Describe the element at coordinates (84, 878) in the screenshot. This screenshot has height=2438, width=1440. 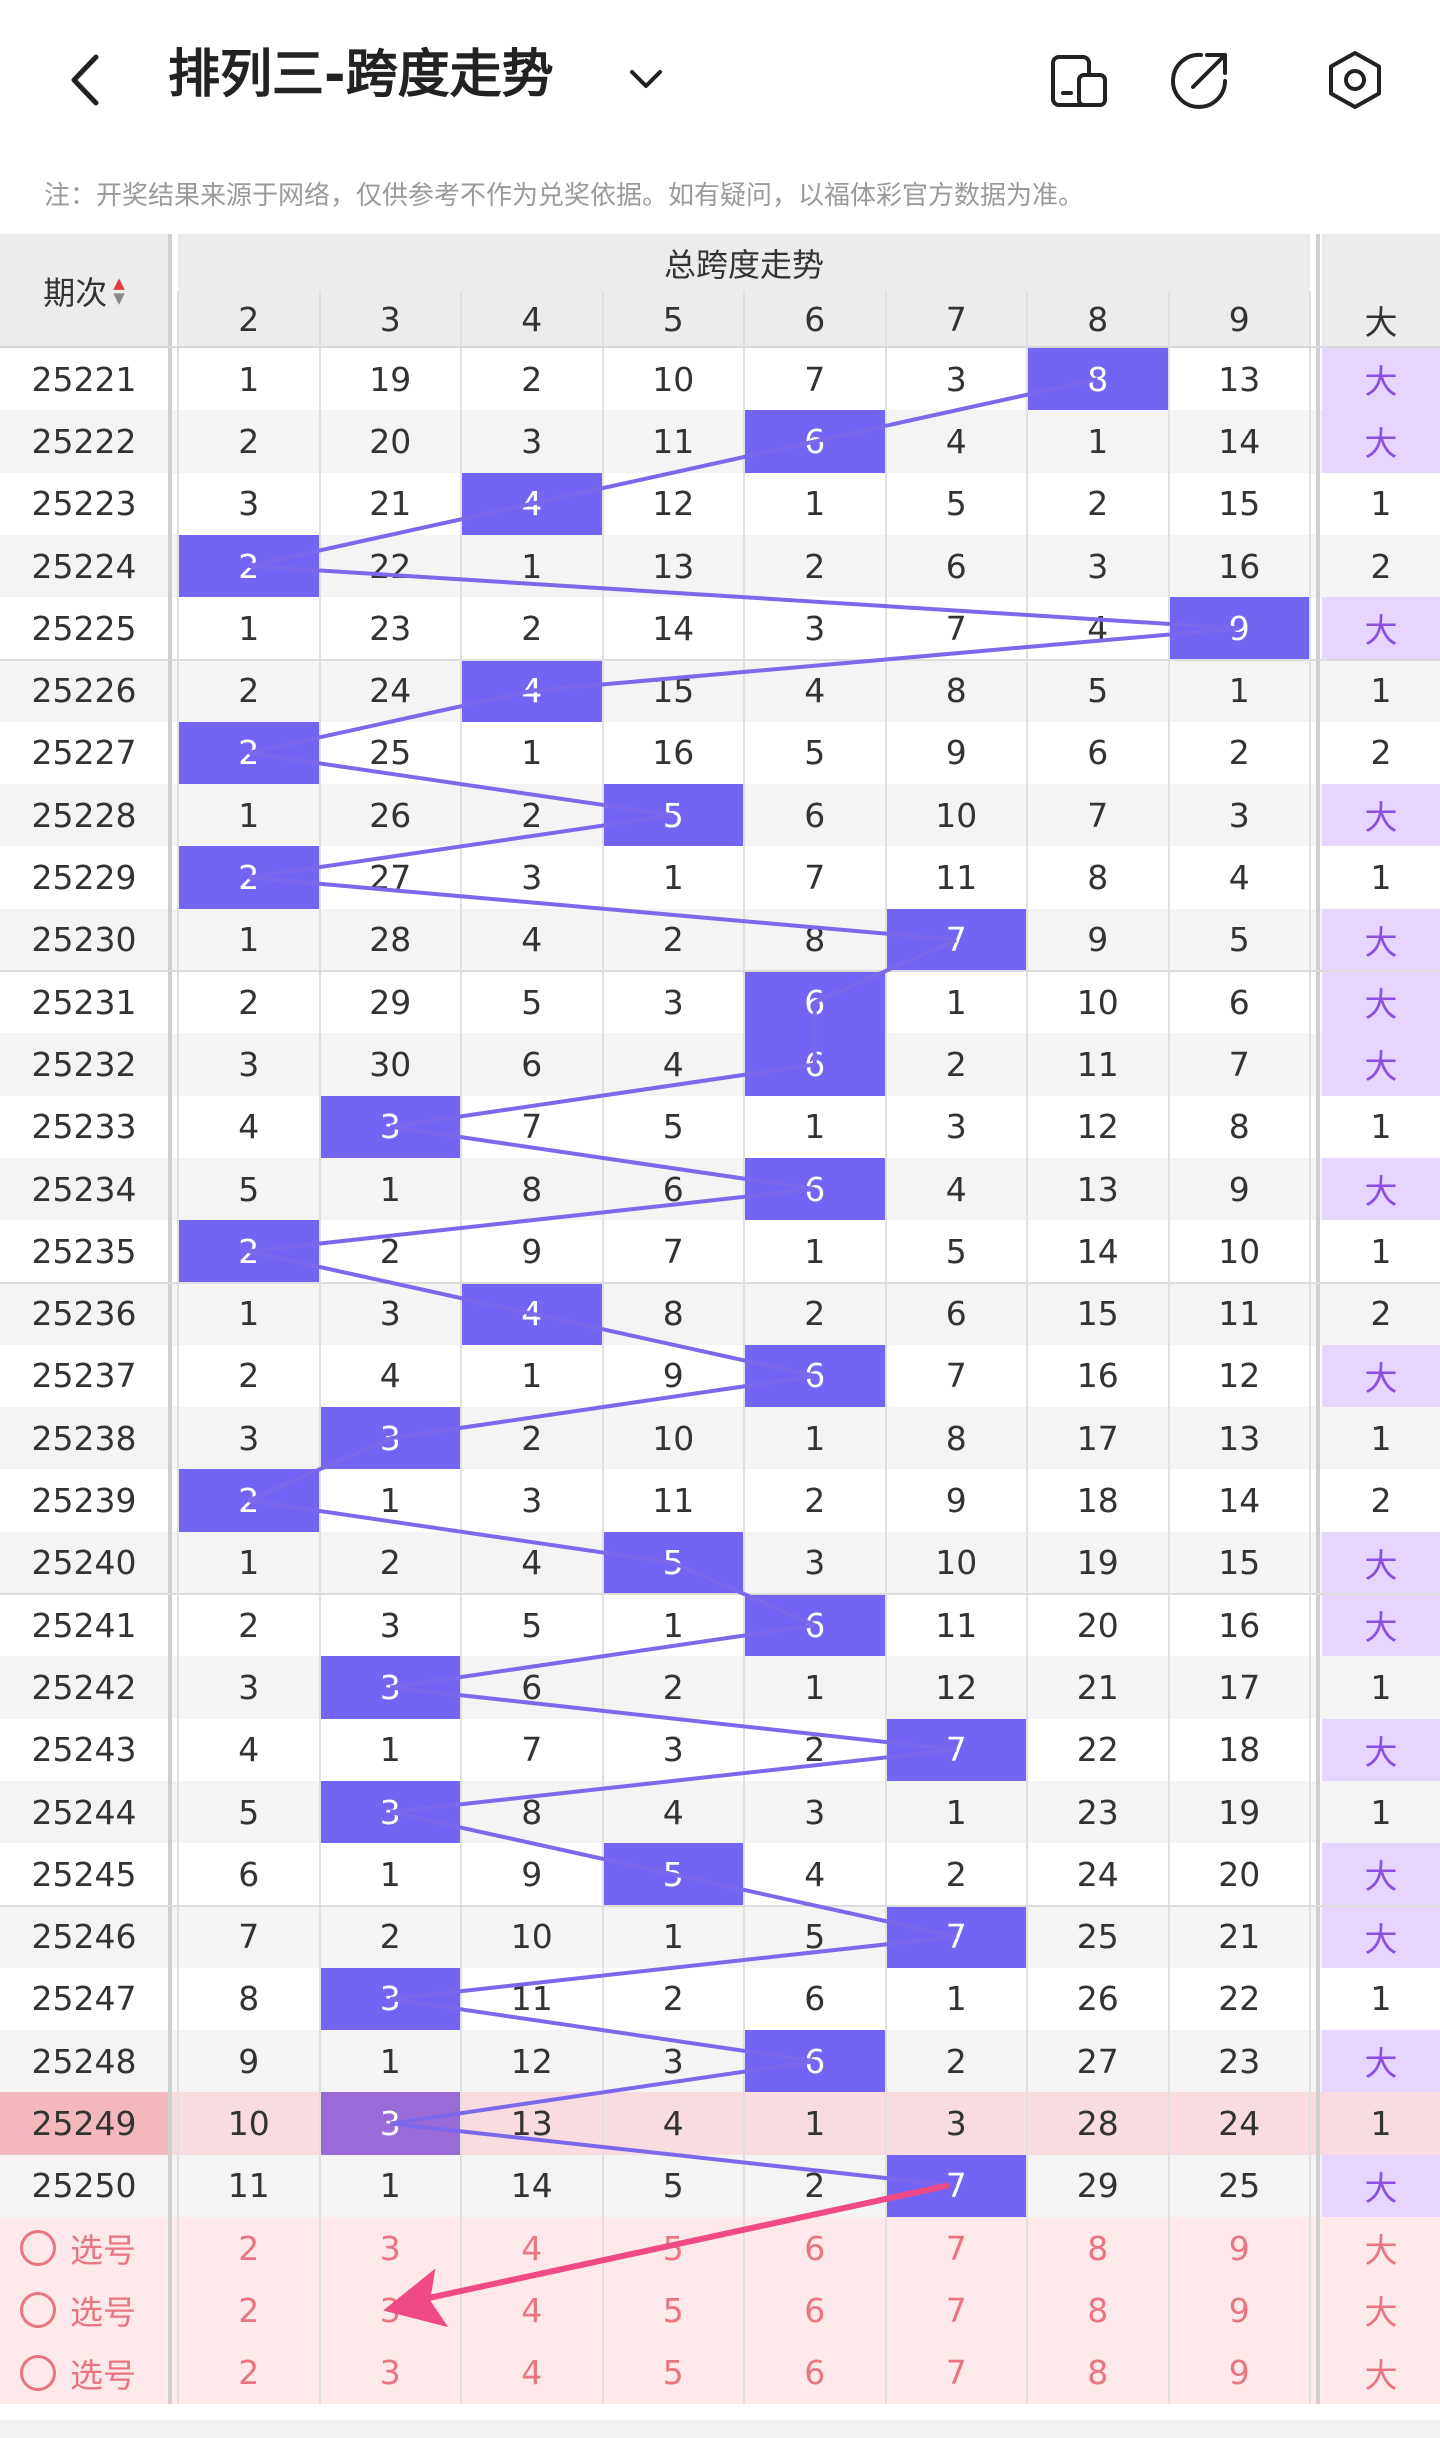
I see `issue-number: 25229` at that location.